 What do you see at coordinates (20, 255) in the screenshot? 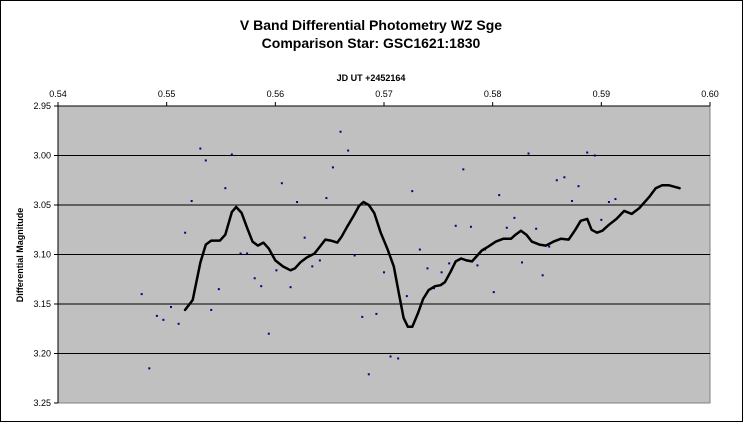
I see `y-axis-title: Differential Magnitude` at bounding box center [20, 255].